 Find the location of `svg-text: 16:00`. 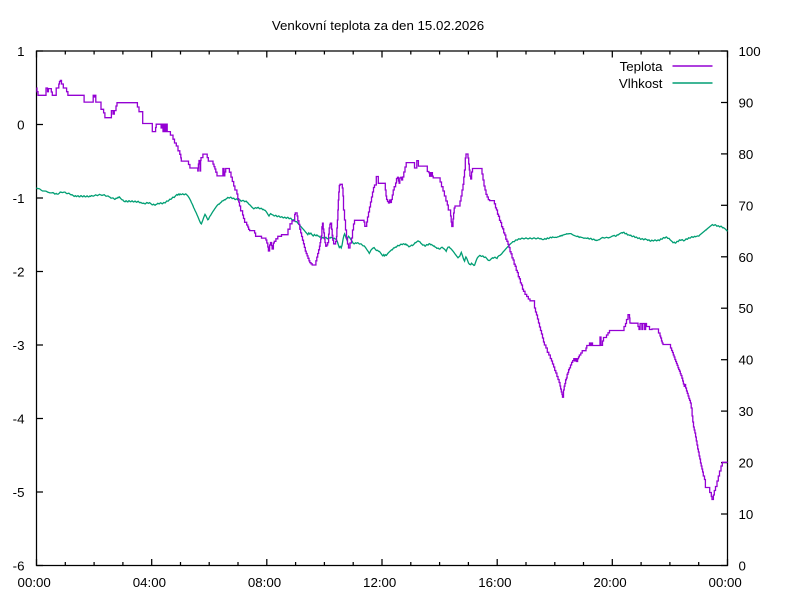

svg-text: 16:00 is located at coordinates (494, 582).